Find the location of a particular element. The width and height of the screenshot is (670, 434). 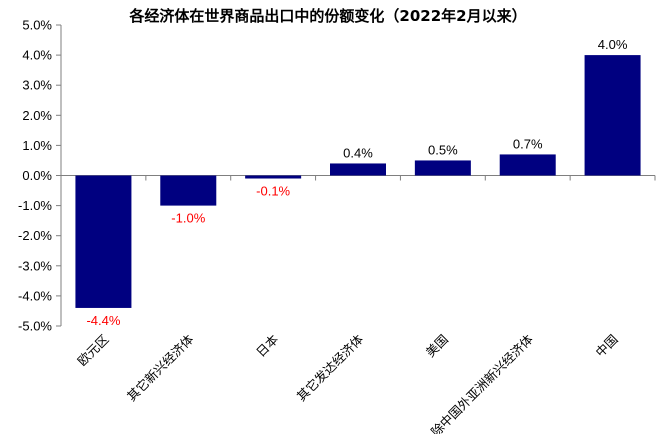

category-label: 欧元区 is located at coordinates (92, 350).